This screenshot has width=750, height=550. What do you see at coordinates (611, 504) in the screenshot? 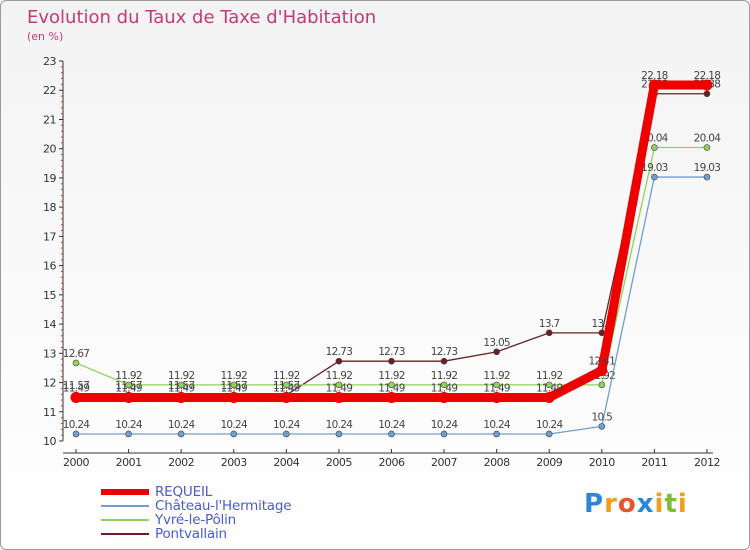
I see `logo-letter: r` at bounding box center [611, 504].